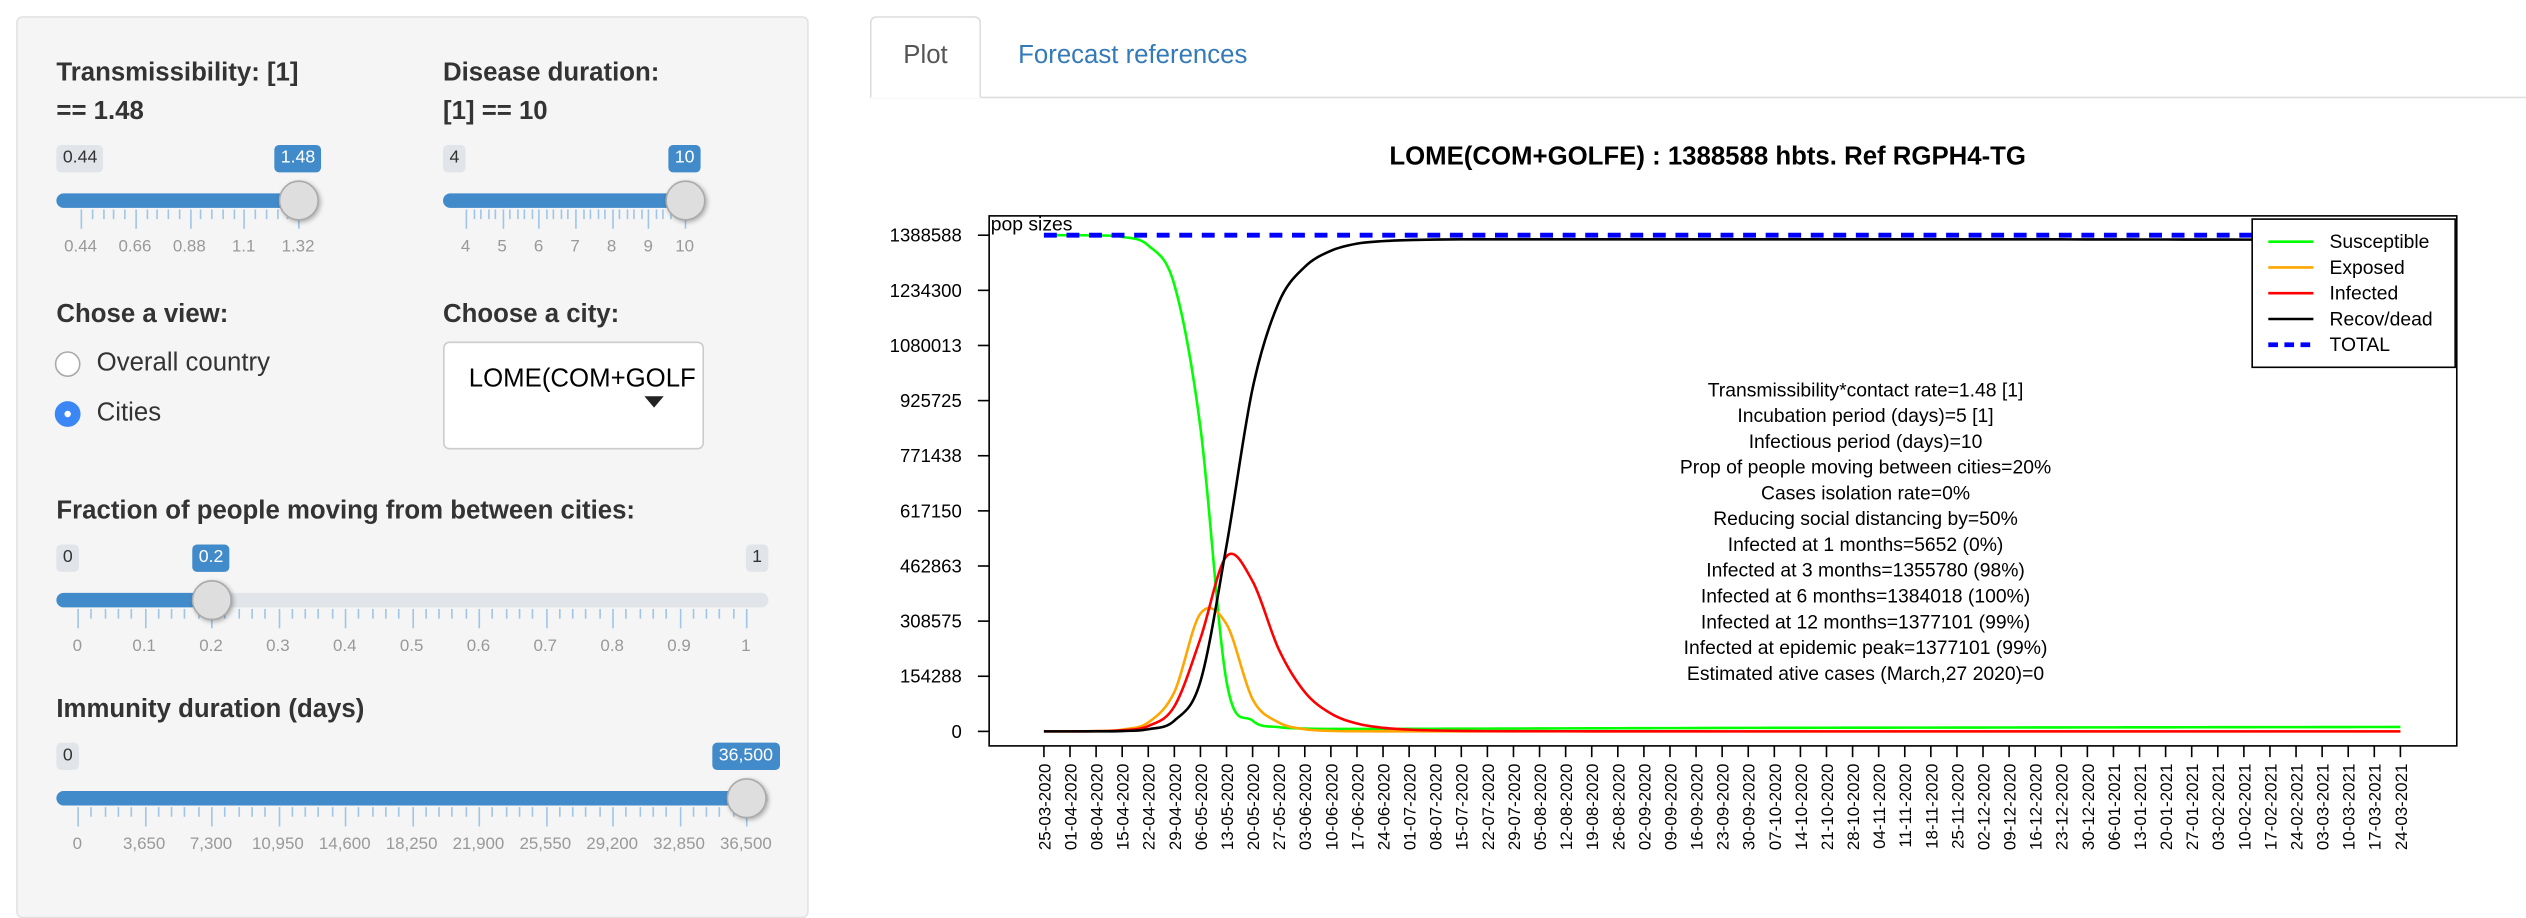  I want to click on x-tick-label: 24-06-2020, so click(1383, 807).